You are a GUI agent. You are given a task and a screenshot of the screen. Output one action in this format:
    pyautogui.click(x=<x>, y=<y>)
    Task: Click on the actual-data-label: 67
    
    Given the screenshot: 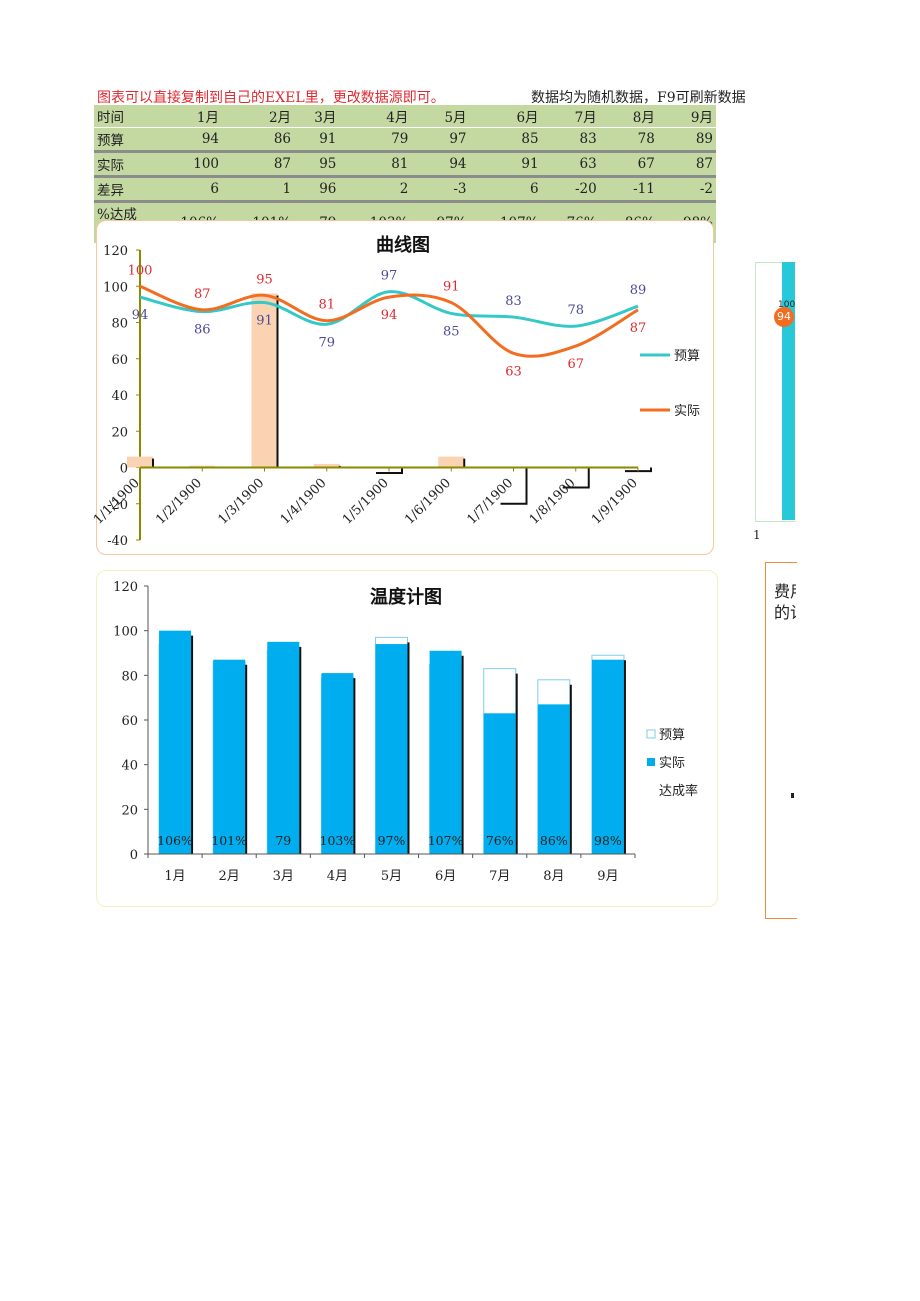 What is the action you would take?
    pyautogui.click(x=575, y=364)
    